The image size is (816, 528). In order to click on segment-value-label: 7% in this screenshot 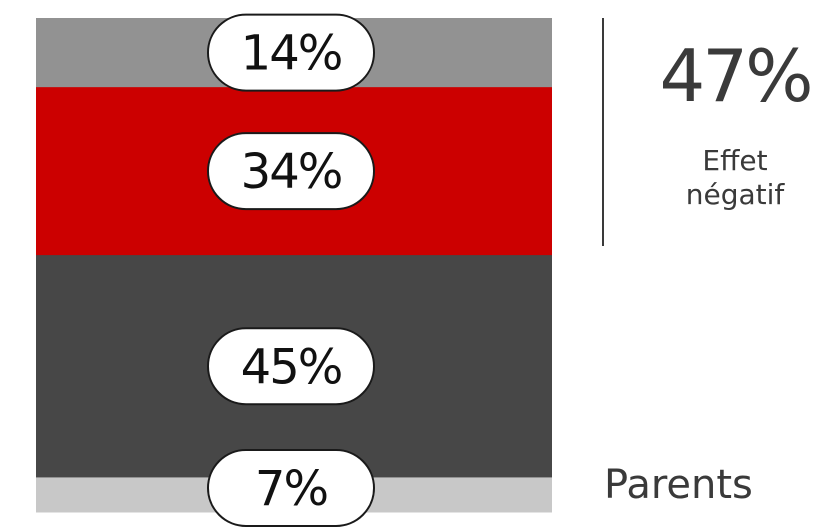, I will do `click(291, 488)`.